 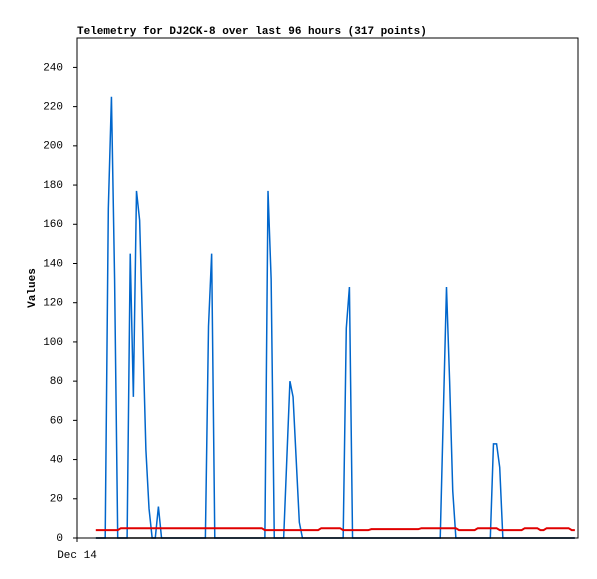 I want to click on y-tick-label: 100, so click(x=53, y=343).